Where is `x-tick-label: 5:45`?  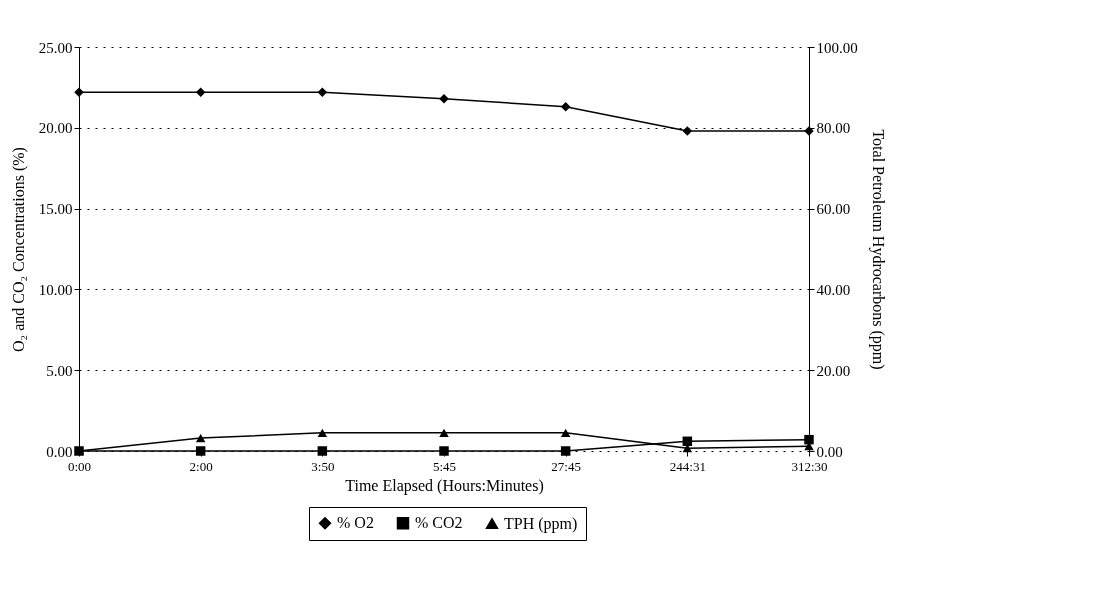 x-tick-label: 5:45 is located at coordinates (444, 466).